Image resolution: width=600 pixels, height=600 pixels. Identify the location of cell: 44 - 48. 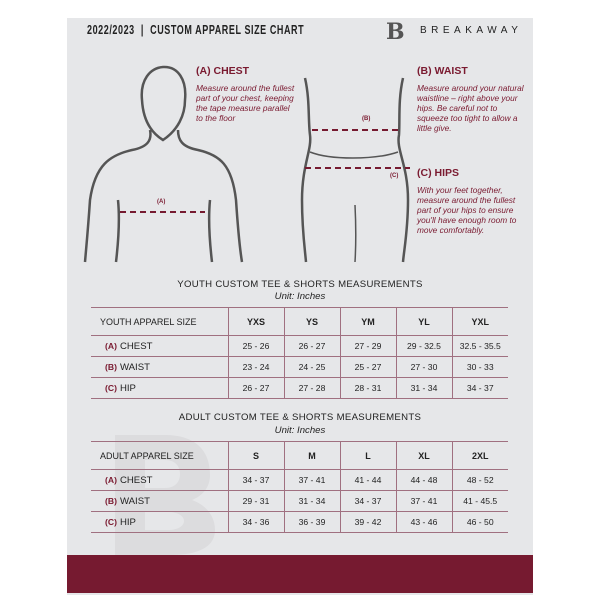
(423, 480).